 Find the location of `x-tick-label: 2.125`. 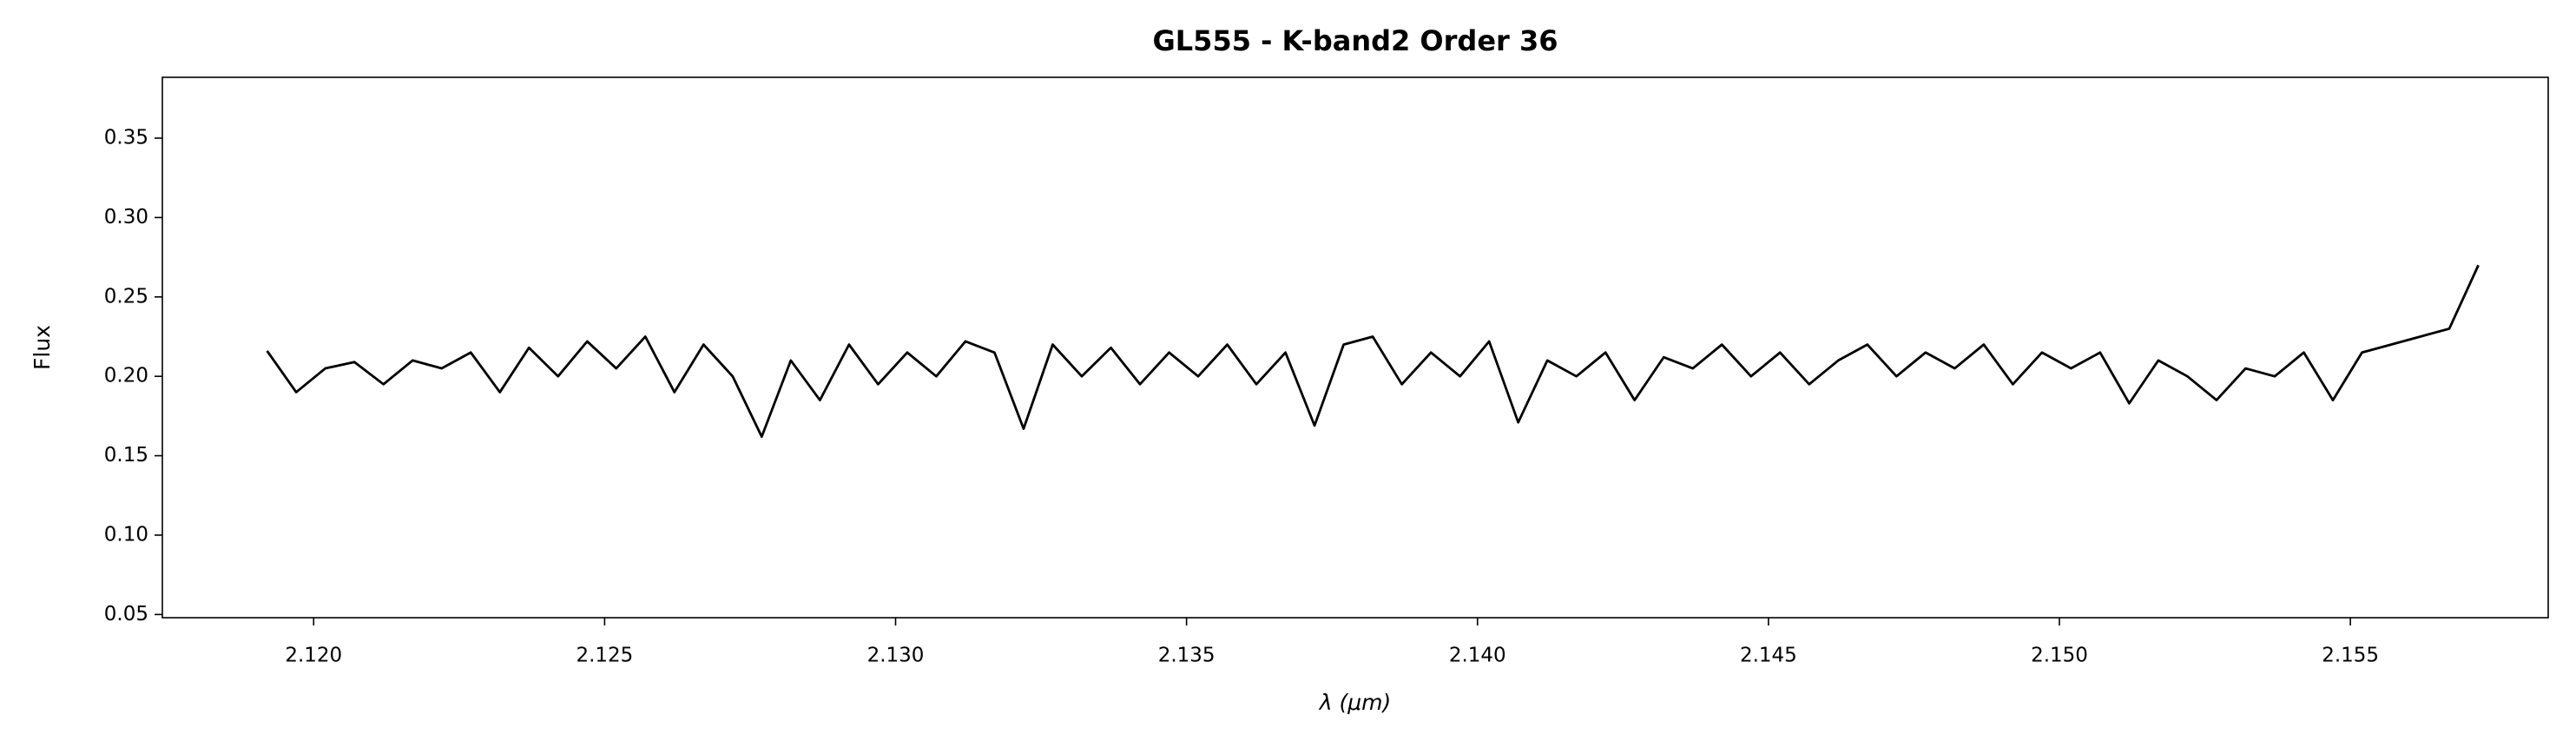

x-tick-label: 2.125 is located at coordinates (604, 656).